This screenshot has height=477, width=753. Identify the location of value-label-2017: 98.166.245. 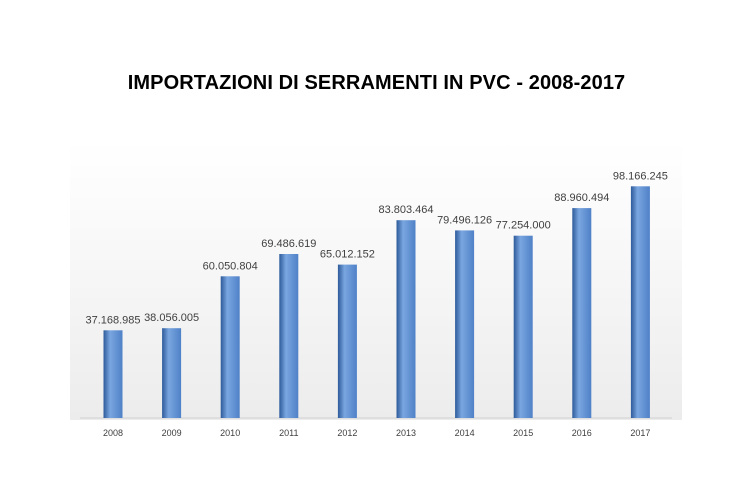
(640, 176).